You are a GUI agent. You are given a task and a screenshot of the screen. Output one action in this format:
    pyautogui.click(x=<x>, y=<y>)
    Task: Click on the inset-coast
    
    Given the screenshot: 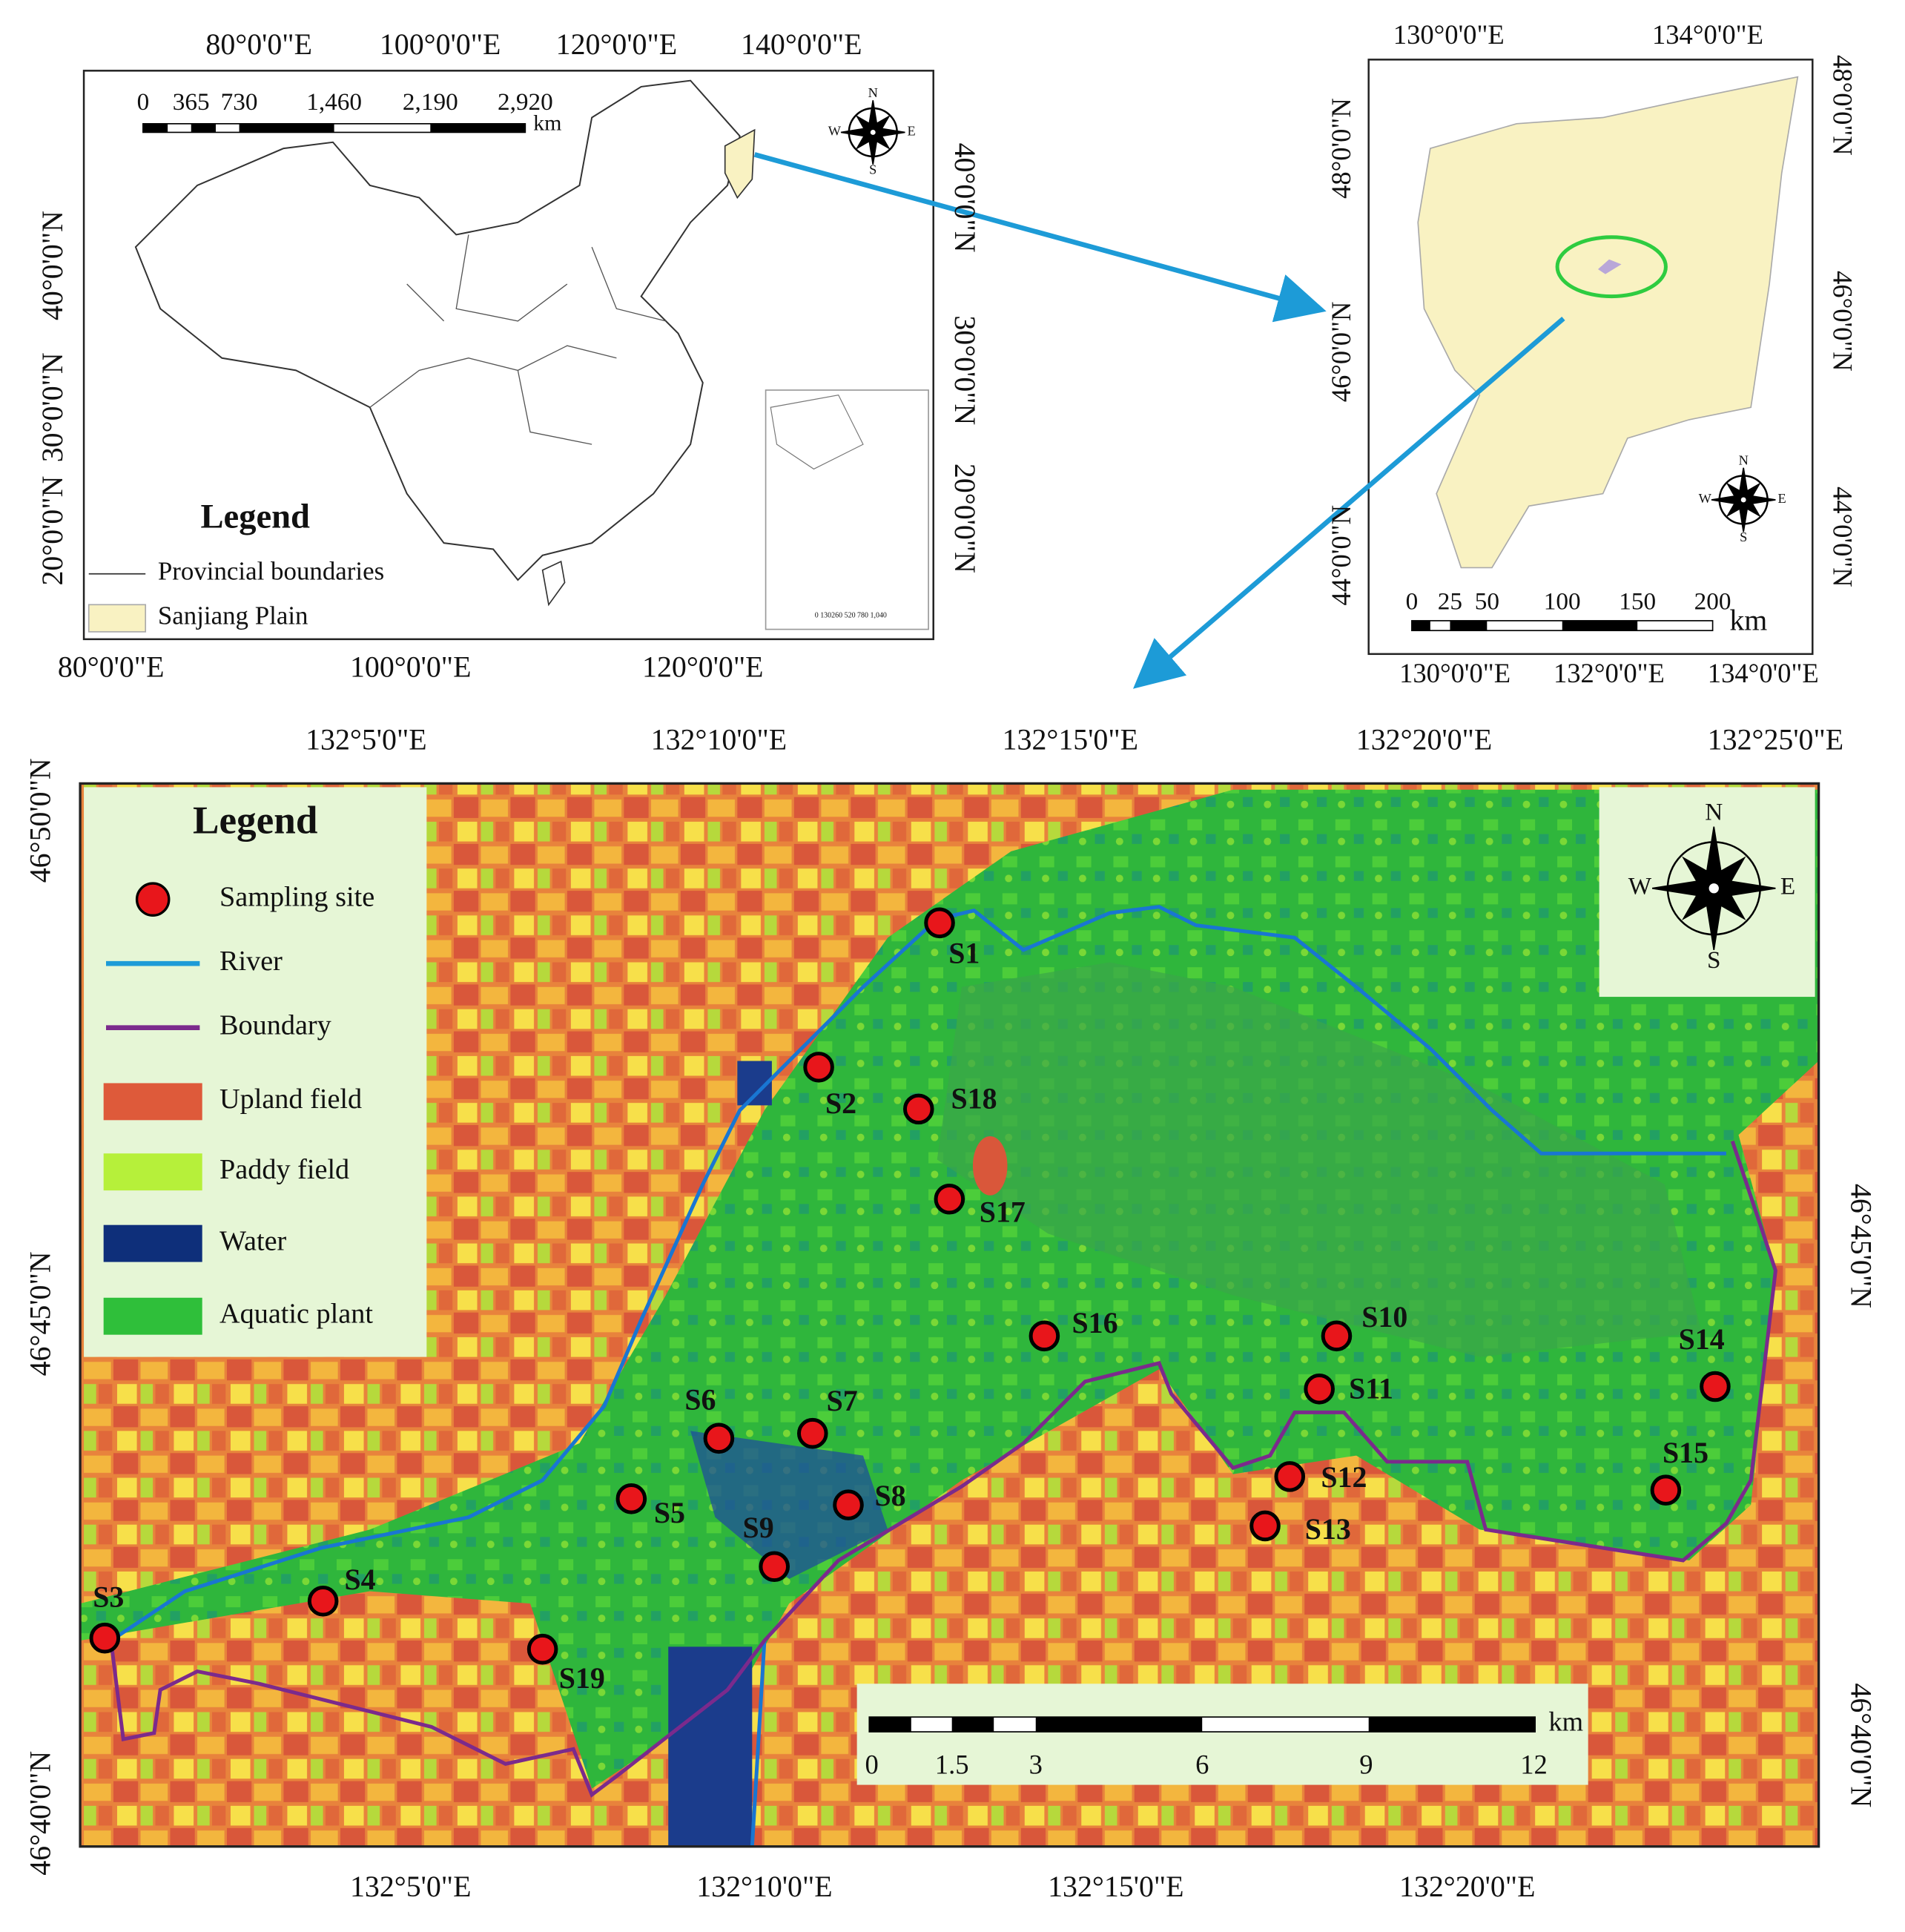 What is the action you would take?
    pyautogui.click(x=817, y=432)
    